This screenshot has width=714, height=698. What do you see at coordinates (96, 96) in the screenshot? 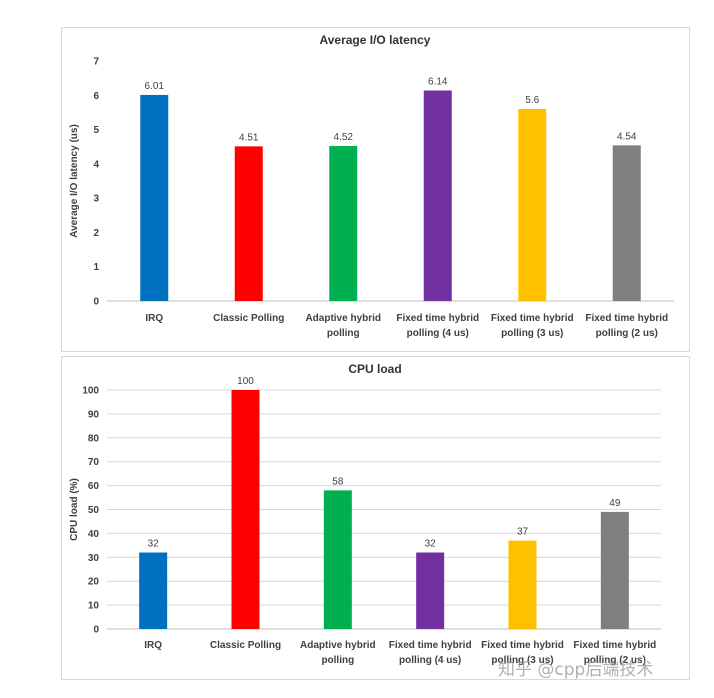
I see `y-tick-label: 6` at bounding box center [96, 96].